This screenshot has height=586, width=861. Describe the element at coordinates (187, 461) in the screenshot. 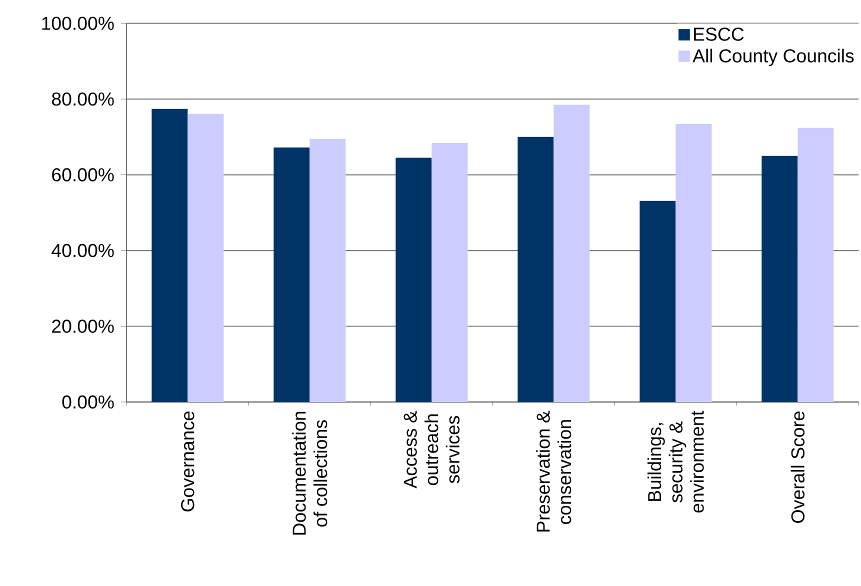

I see `x-tick-label: Governance` at that location.